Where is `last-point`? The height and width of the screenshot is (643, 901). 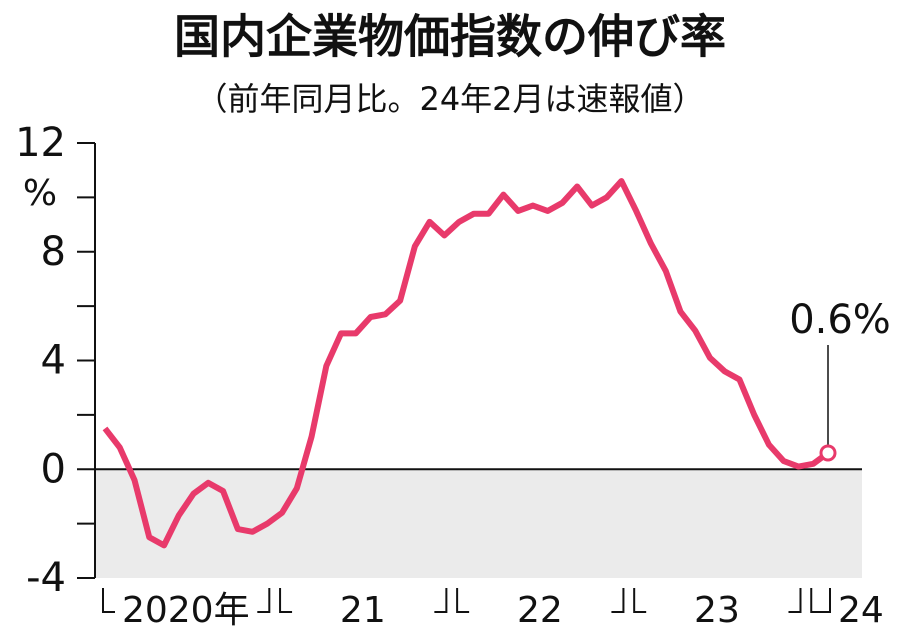 last-point is located at coordinates (828, 453).